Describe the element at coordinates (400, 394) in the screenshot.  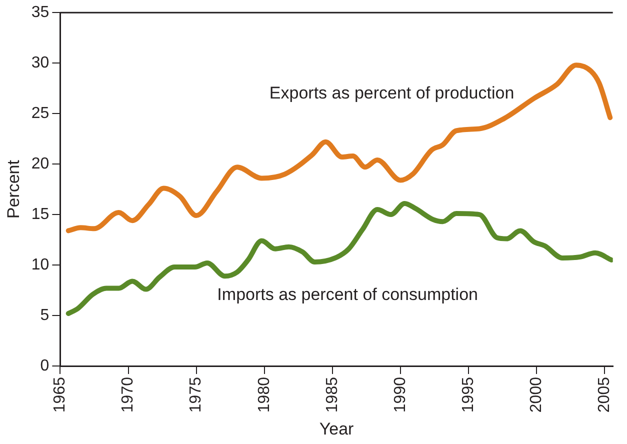
I see `x-tick-label: 1990` at that location.